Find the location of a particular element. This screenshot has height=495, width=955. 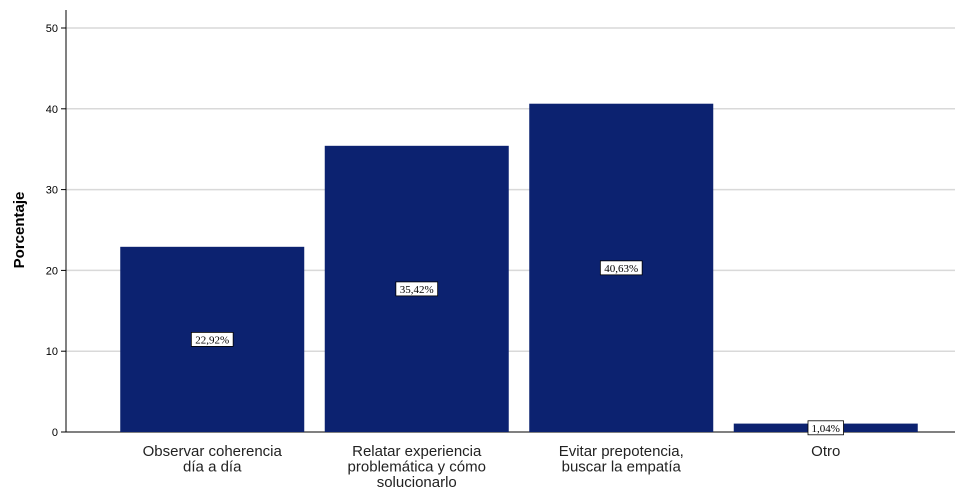

data-label-text: 40,63% is located at coordinates (621, 269).